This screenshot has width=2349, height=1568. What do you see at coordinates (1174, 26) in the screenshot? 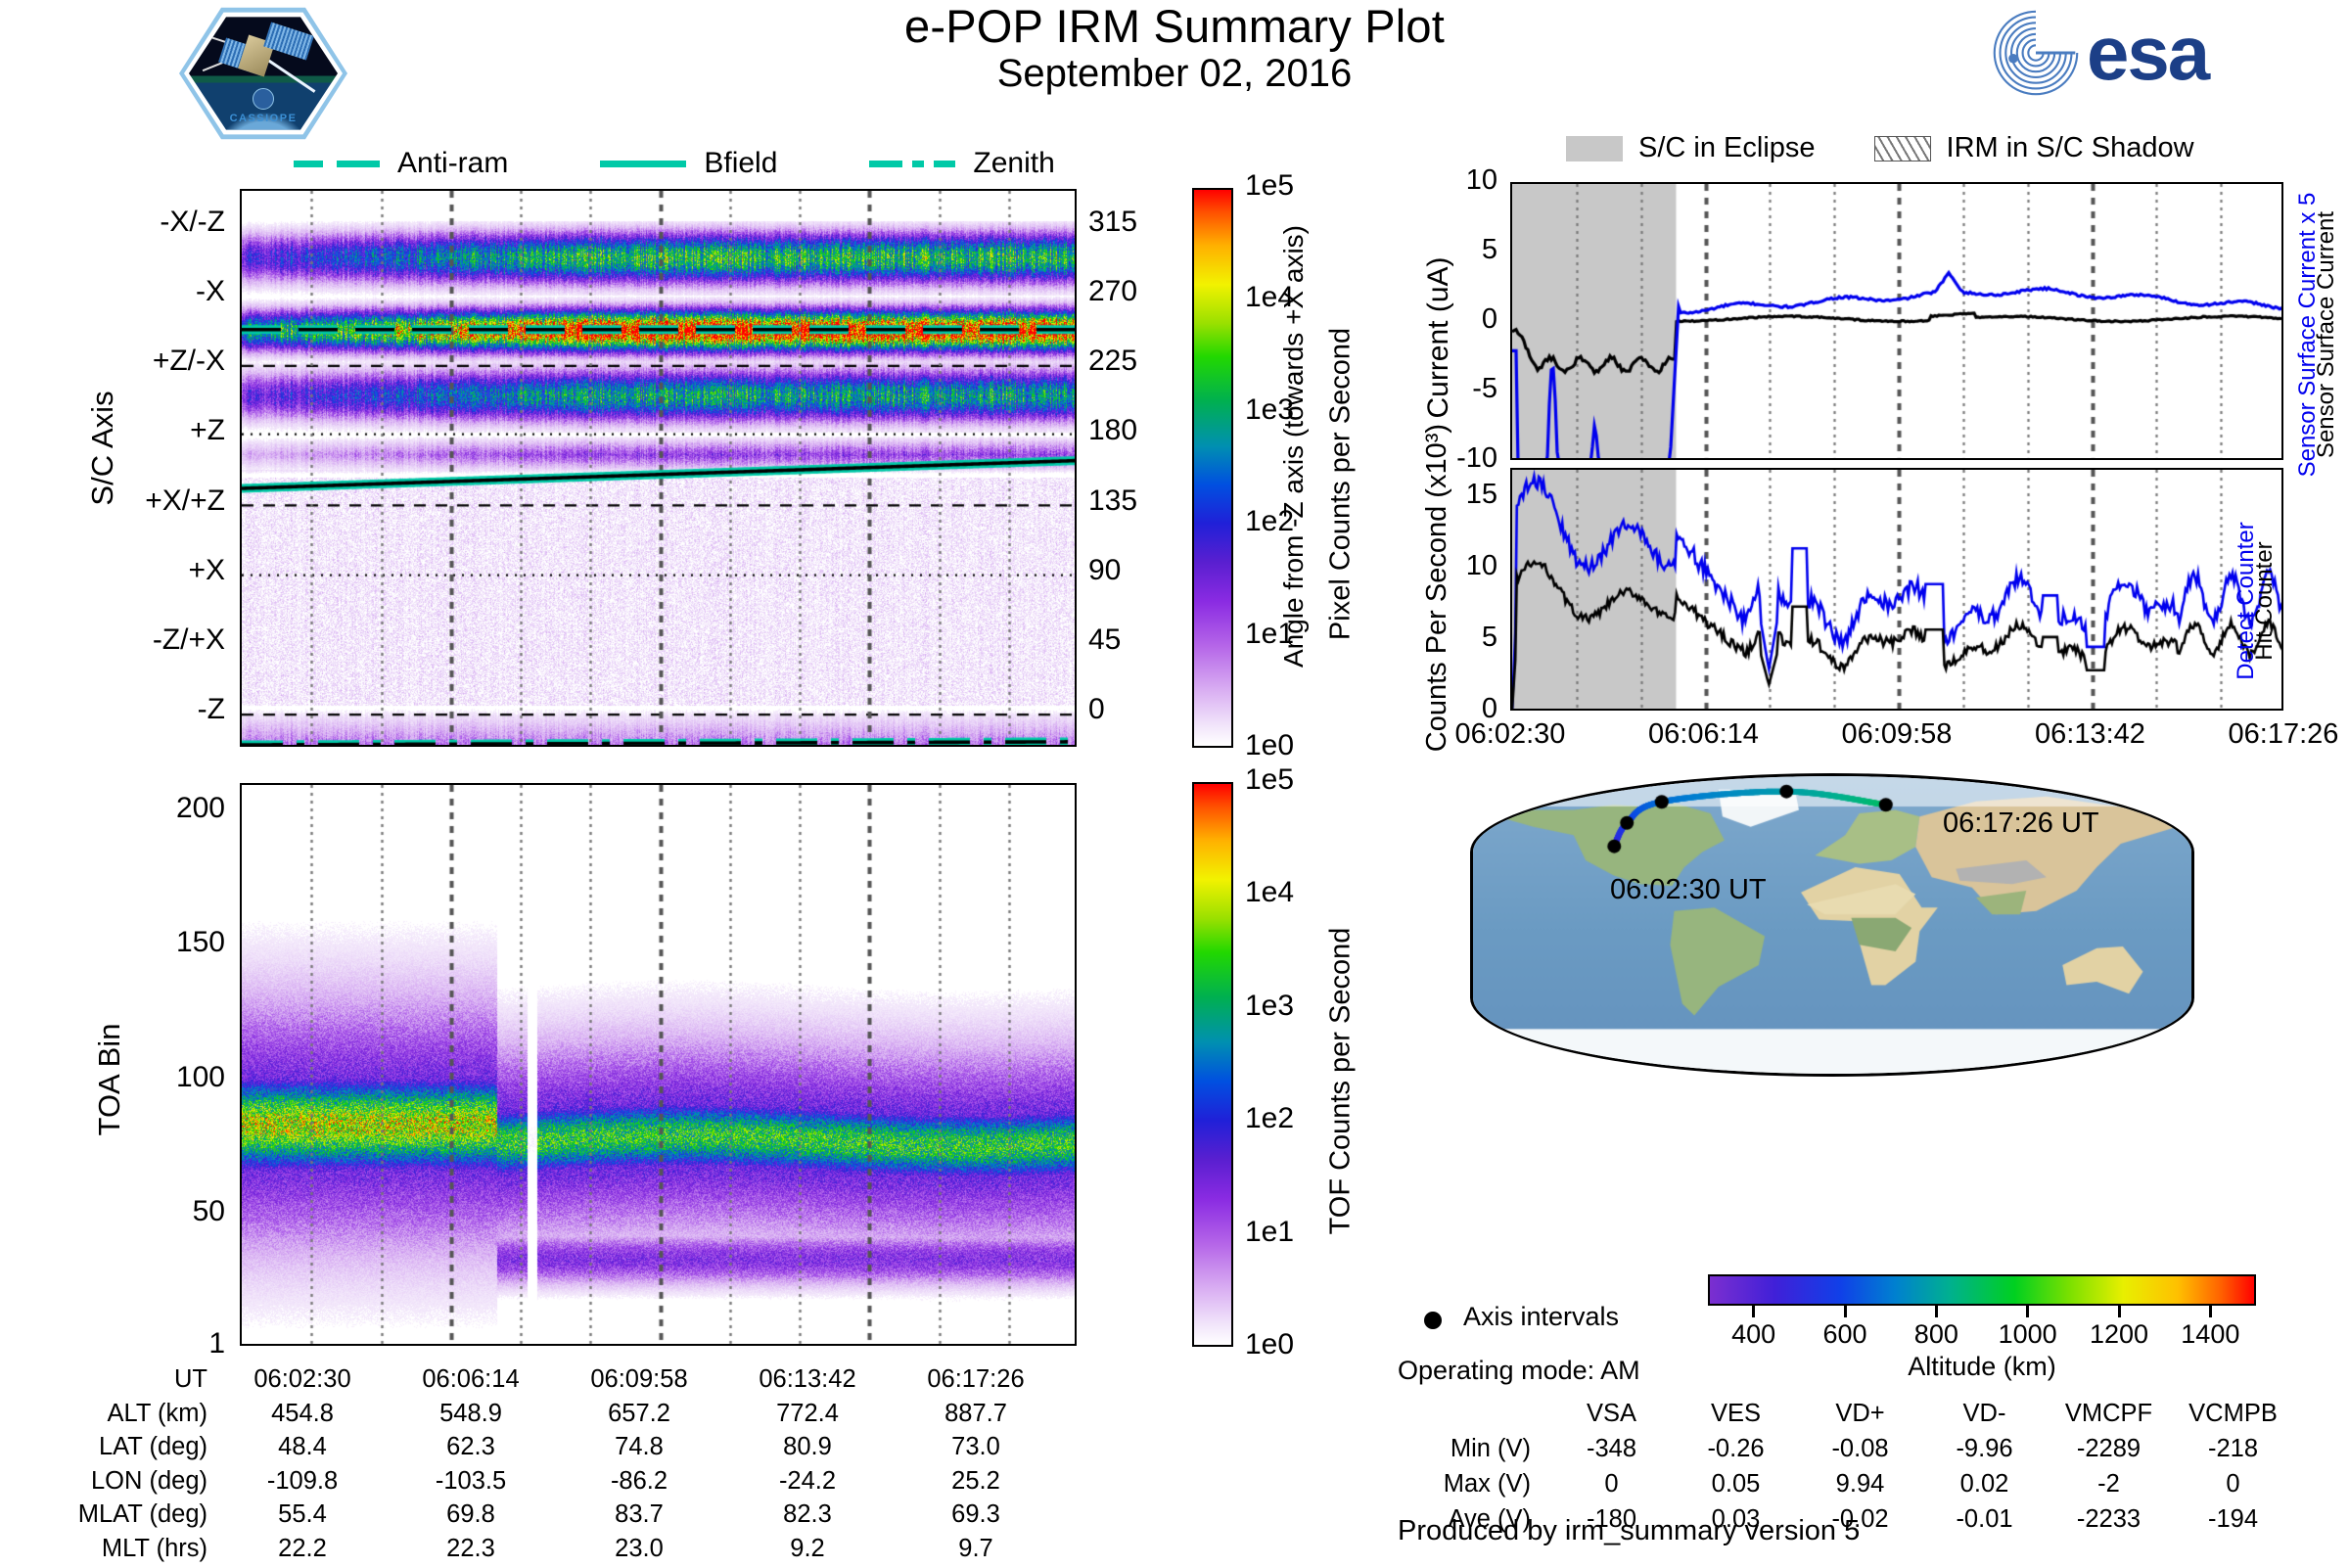
I see `title-text: e-POP IRM Summary Plot` at bounding box center [1174, 26].